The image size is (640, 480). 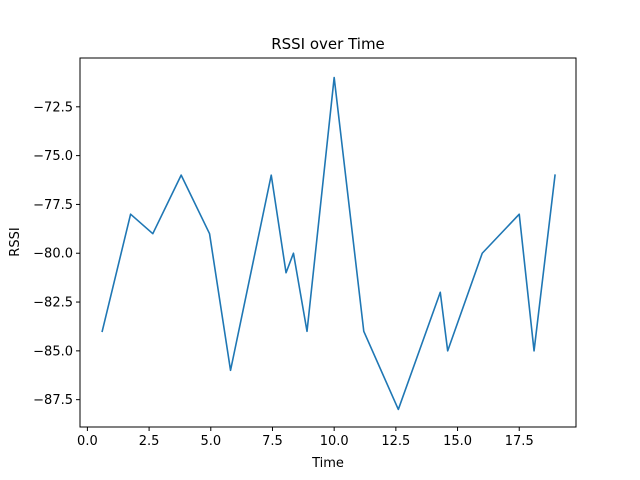 What do you see at coordinates (53, 400) in the screenshot?
I see `y-tick-label: −87.5` at bounding box center [53, 400].